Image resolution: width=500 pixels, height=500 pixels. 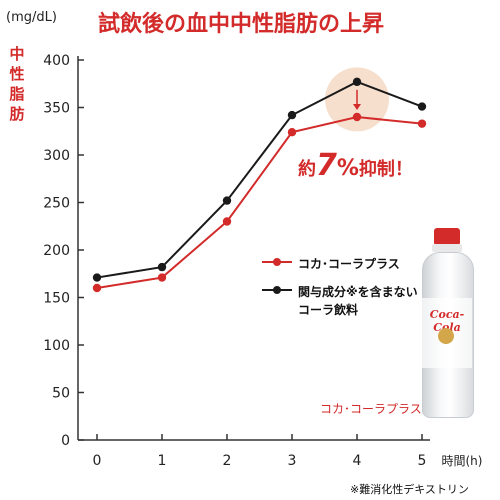 I want to click on y-axis-label: 中 性 脂 肪, so click(x=17, y=84).